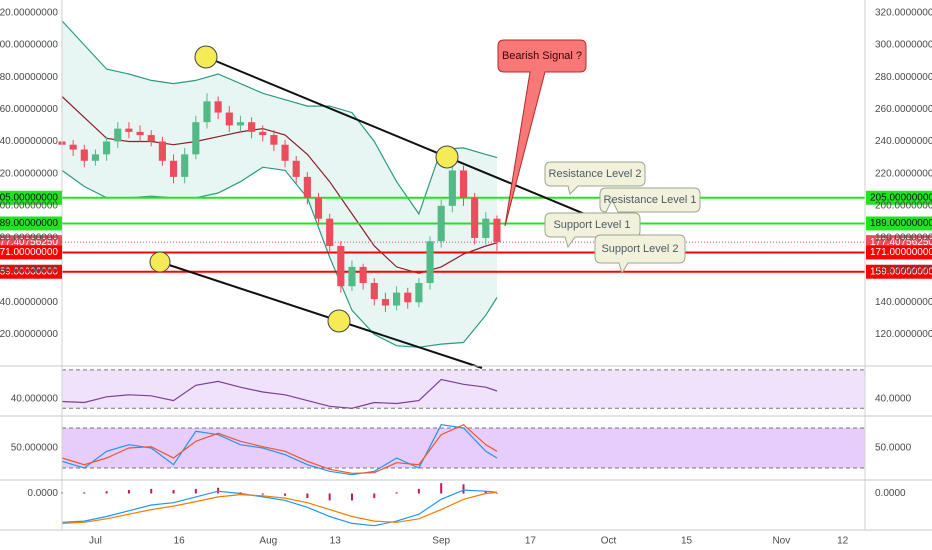 This screenshot has height=550, width=932. Describe the element at coordinates (29, 141) in the screenshot. I see `y-tick-label: 240.00000000` at that location.